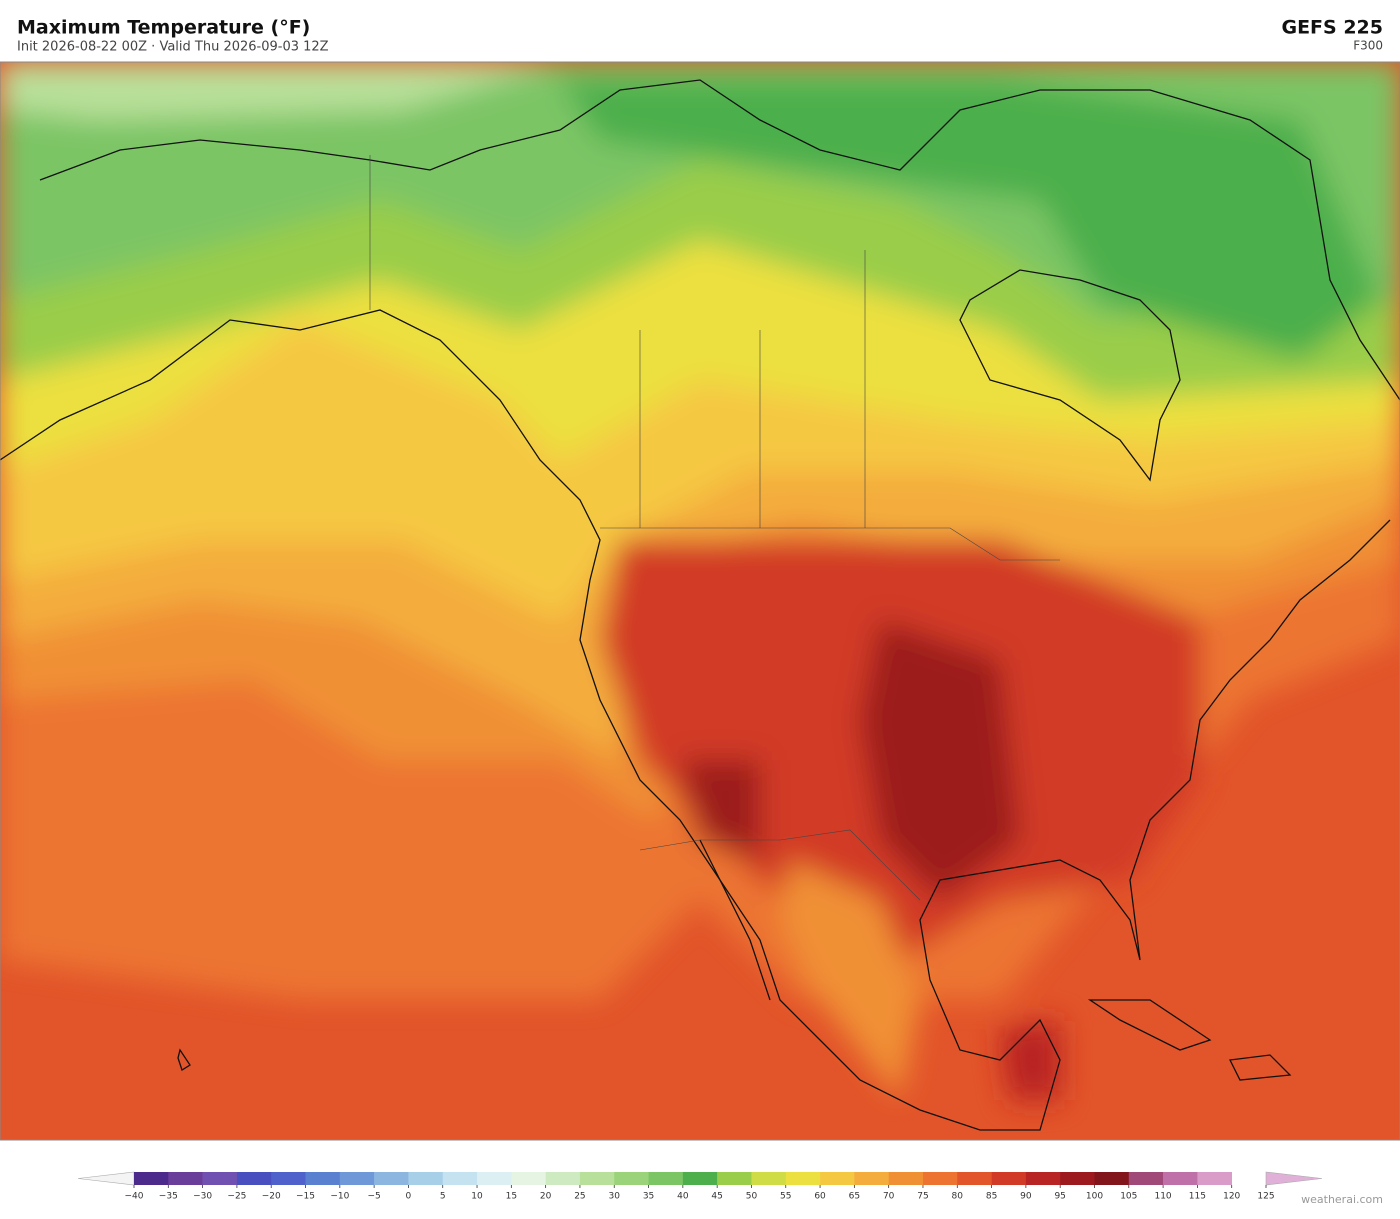 The height and width of the screenshot is (1219, 1400). I want to click on colorbar-tick-label: −10, so click(339, 1197).